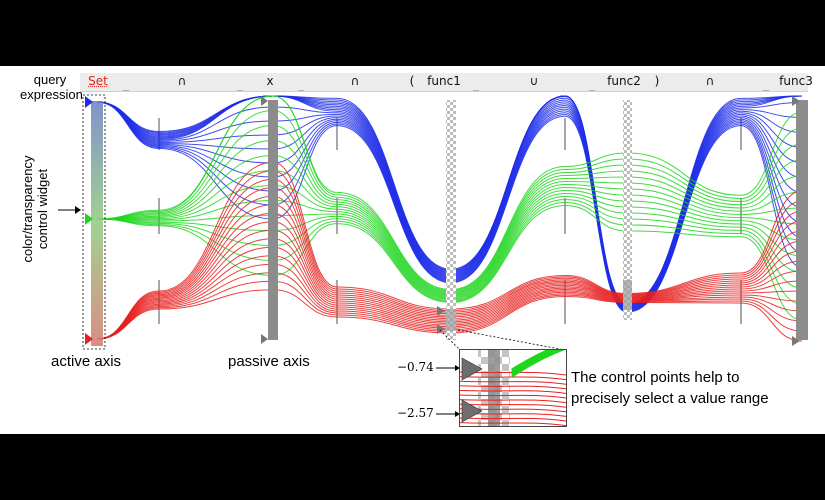 This screenshot has width=825, height=500. I want to click on zoom-inset, so click(513, 388).